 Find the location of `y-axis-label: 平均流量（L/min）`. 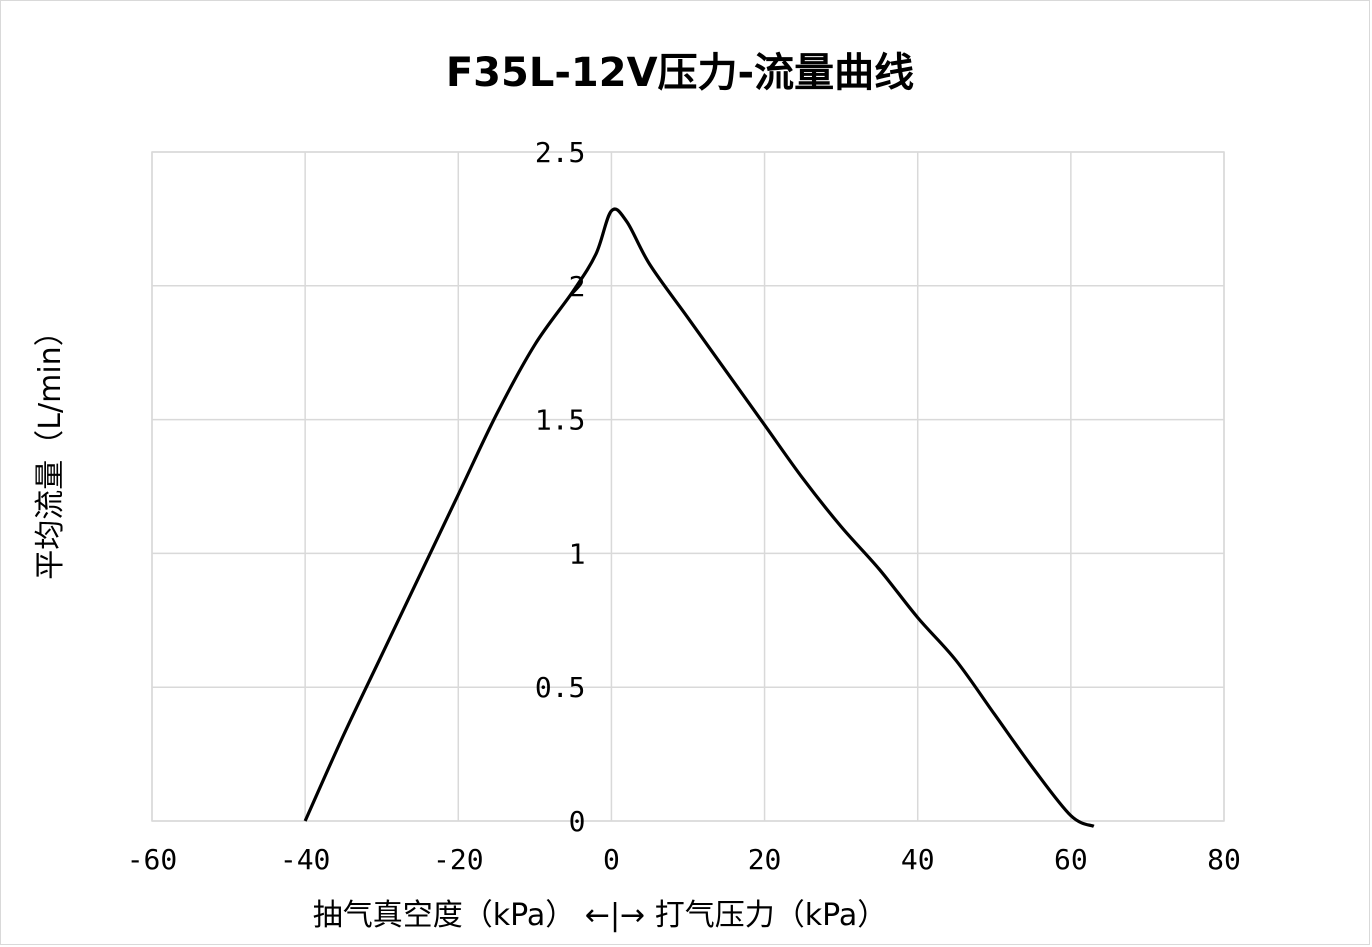

y-axis-label: 平均流量（L/min） is located at coordinates (50, 447).